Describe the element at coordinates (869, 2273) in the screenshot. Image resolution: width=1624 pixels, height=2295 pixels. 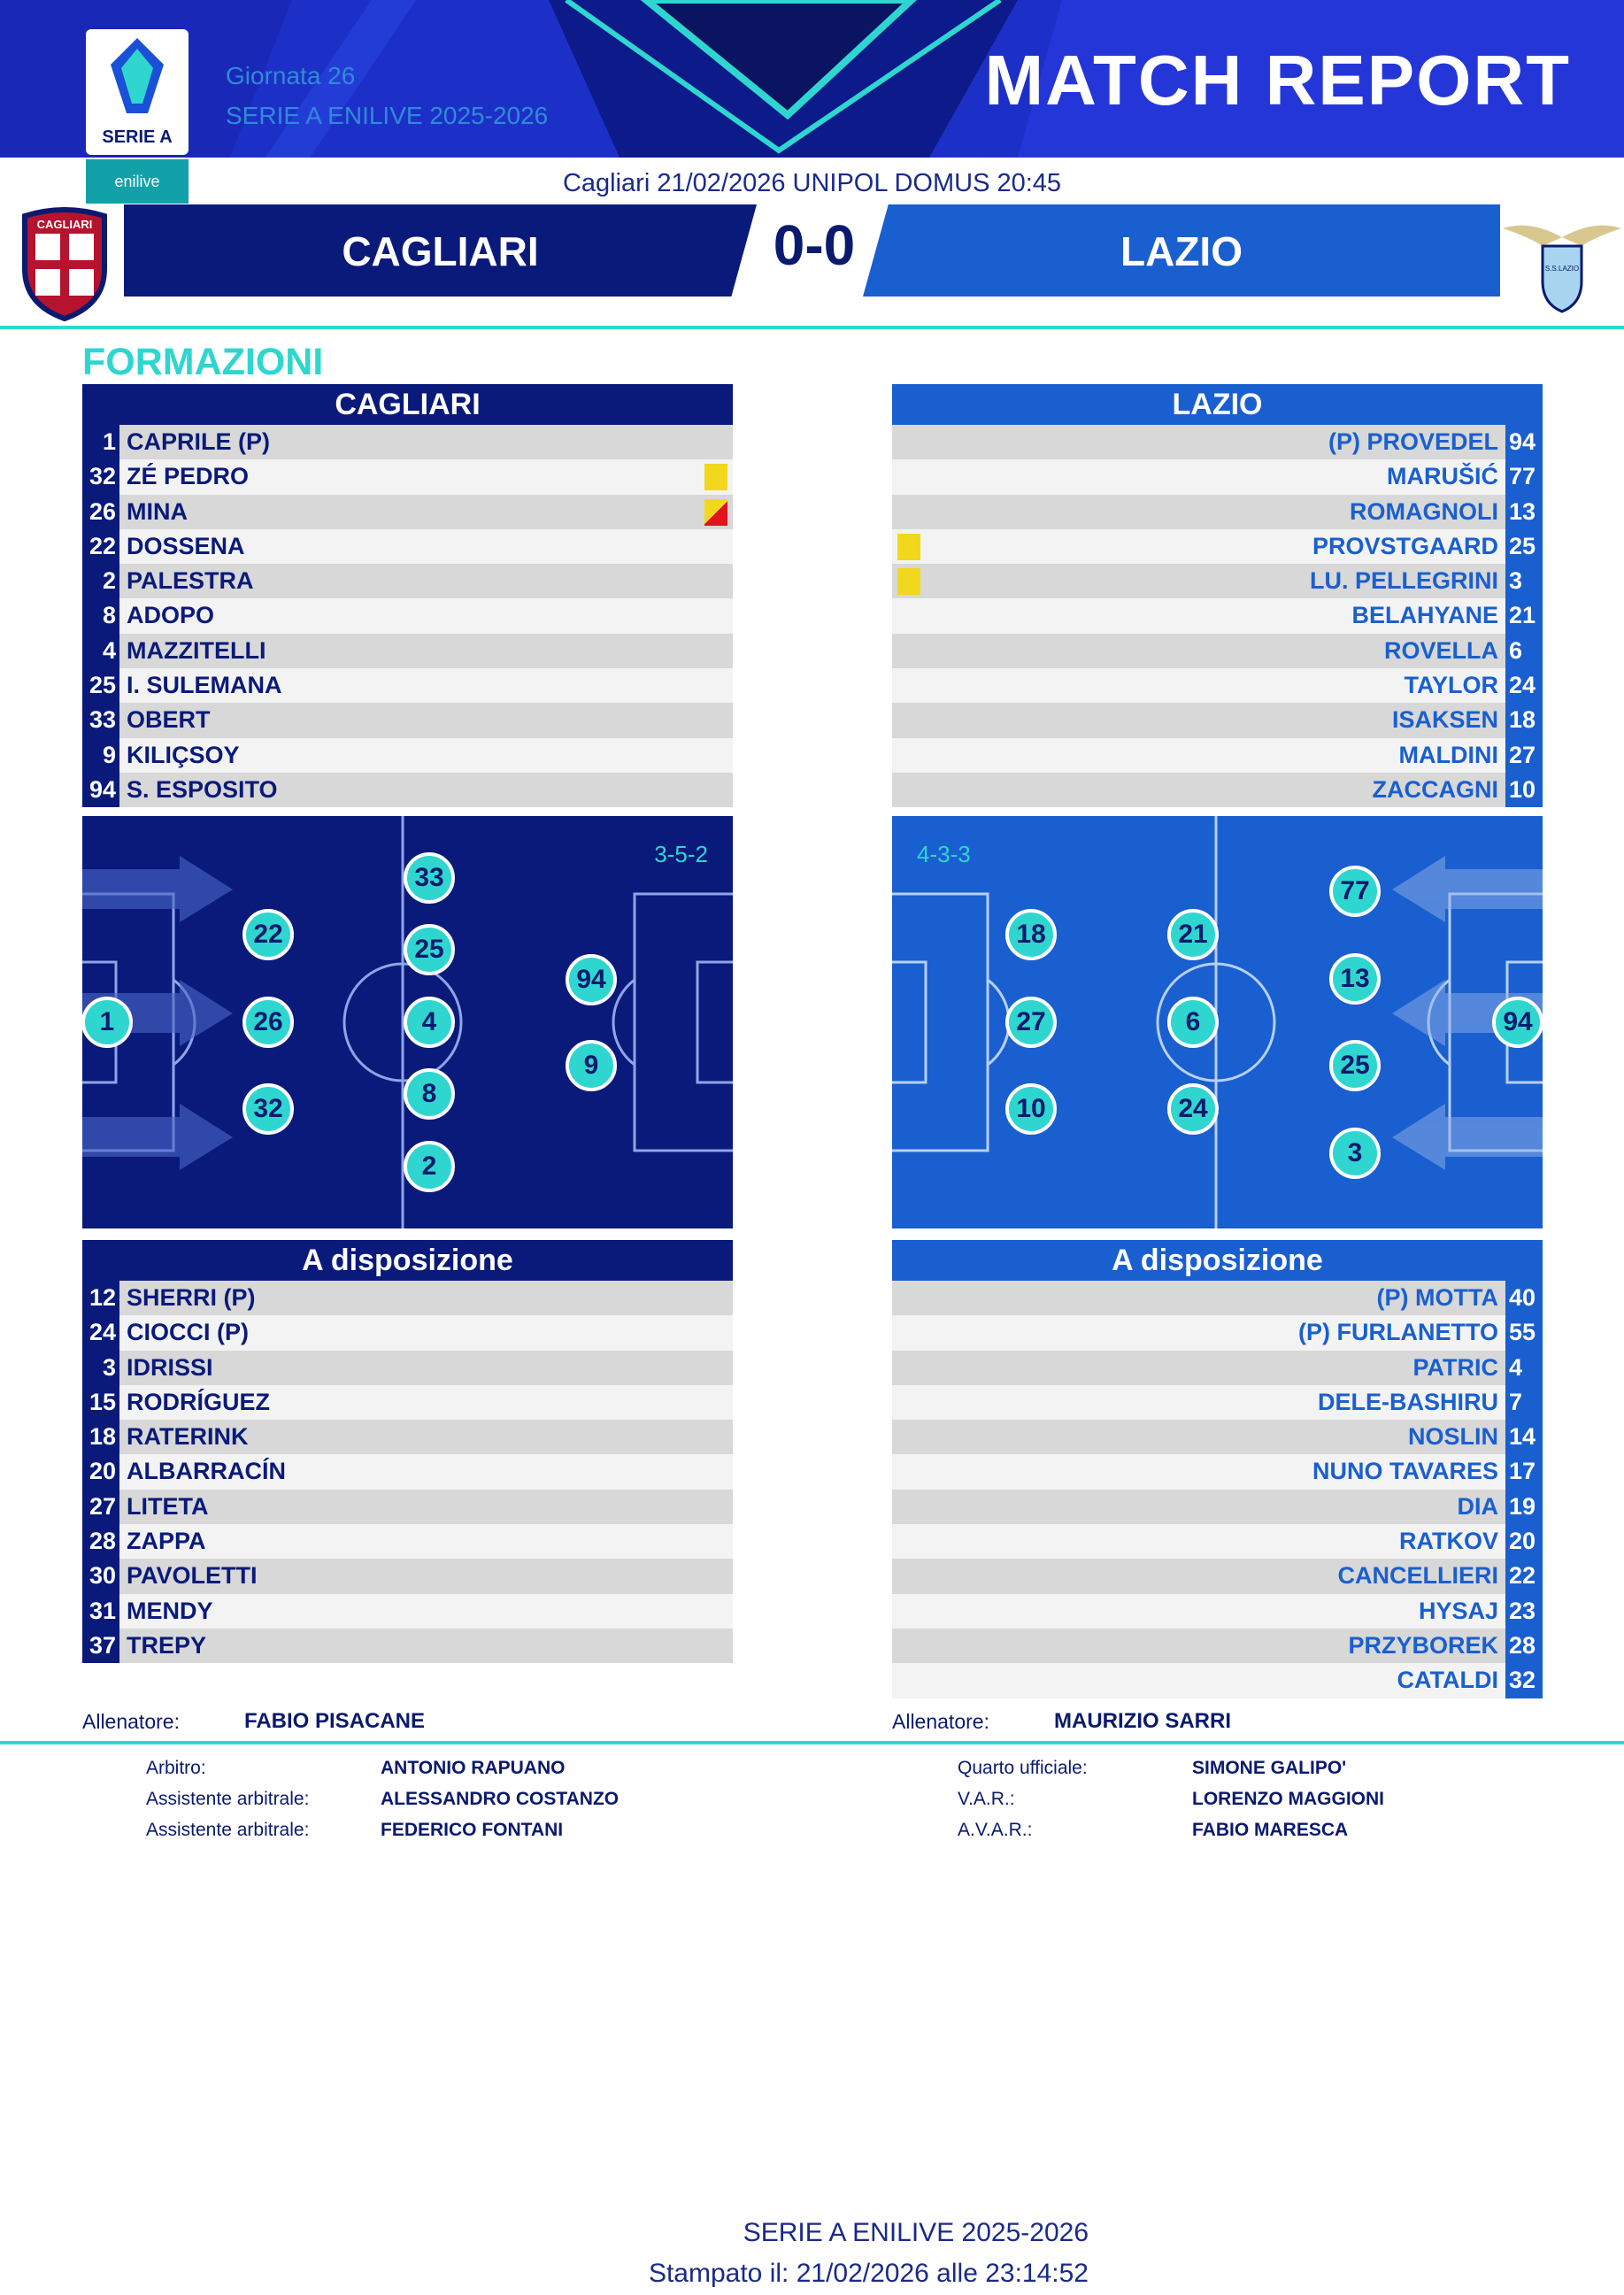
I see `footer-printed: Stampato il: 21/02/2026 alle 23:14:52` at that location.